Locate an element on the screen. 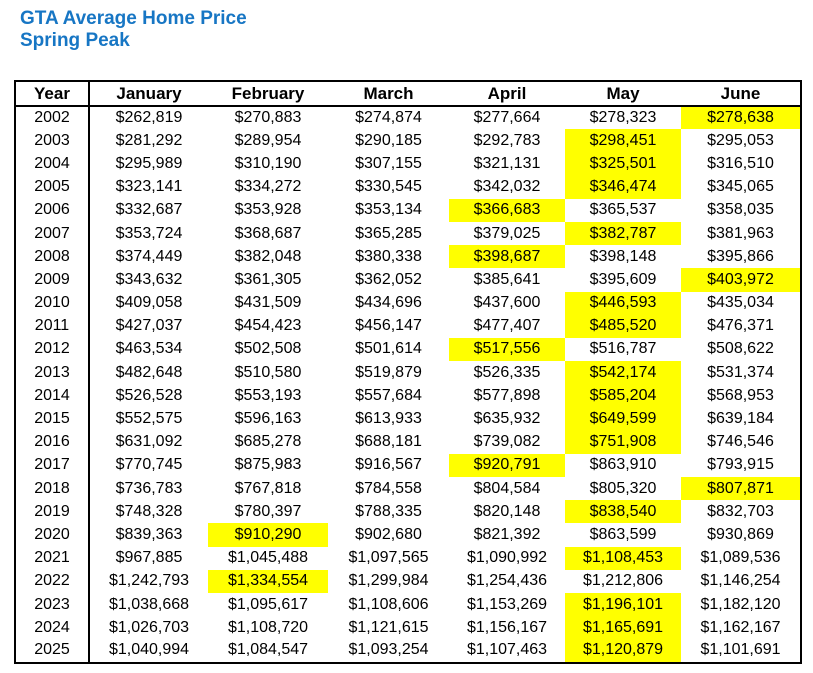  price-cell: $295,053 is located at coordinates (740, 140).